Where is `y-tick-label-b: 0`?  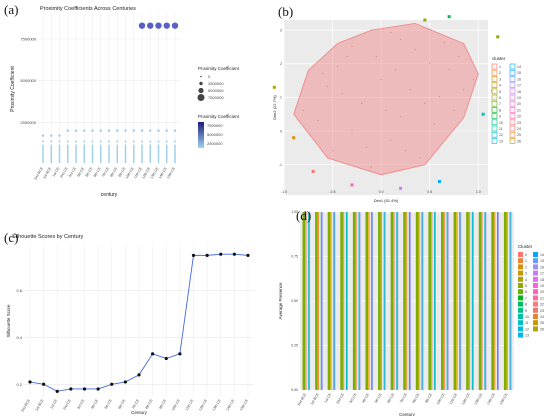
y-tick-label-b: 0 is located at coordinates (281, 131).